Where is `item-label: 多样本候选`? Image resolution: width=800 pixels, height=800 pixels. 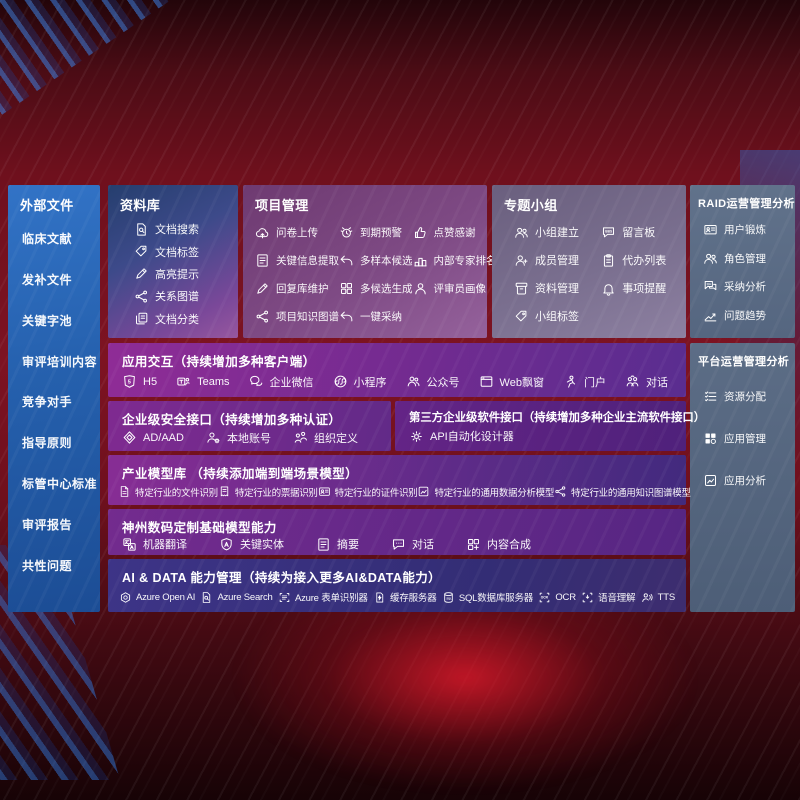 item-label: 多样本候选 is located at coordinates (386, 260).